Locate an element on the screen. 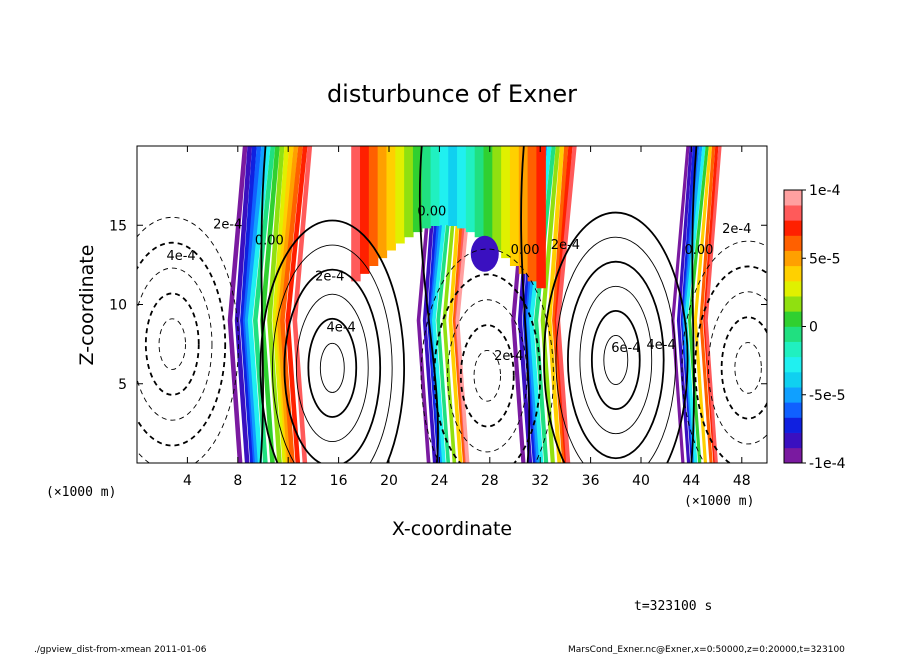 The image size is (904, 654). y-tick-label: 5 is located at coordinates (122, 385).